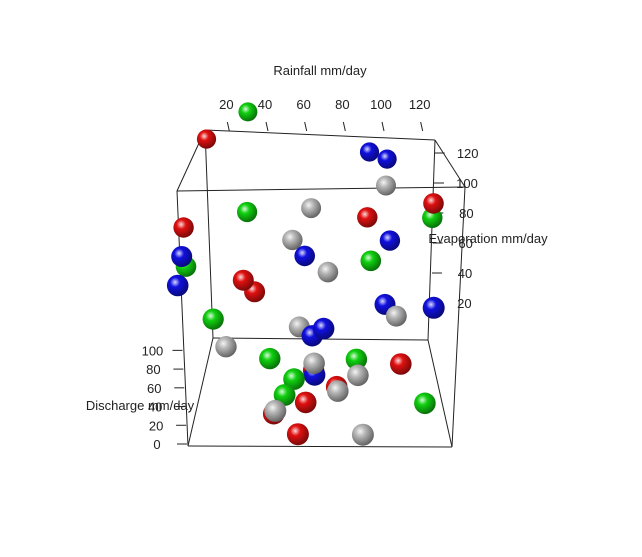 The image size is (642, 557). What do you see at coordinates (488, 238) in the screenshot?
I see `y-axis-label: Evaporation mm/day` at bounding box center [488, 238].